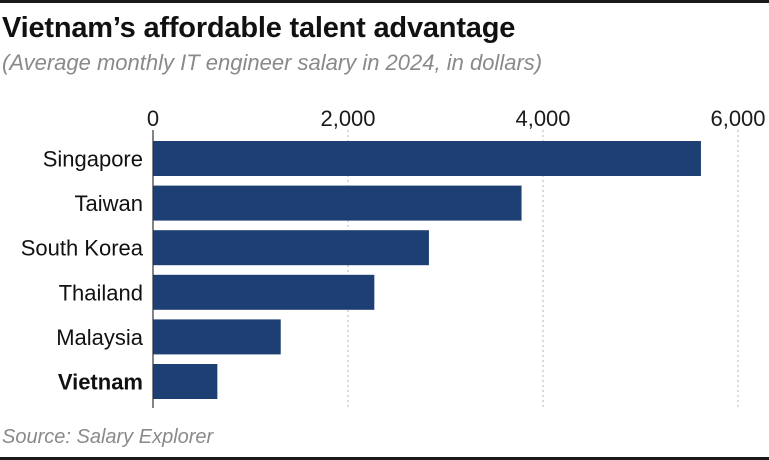 The height and width of the screenshot is (460, 769). Describe the element at coordinates (93, 159) in the screenshot. I see `category-label: Singapore` at that location.